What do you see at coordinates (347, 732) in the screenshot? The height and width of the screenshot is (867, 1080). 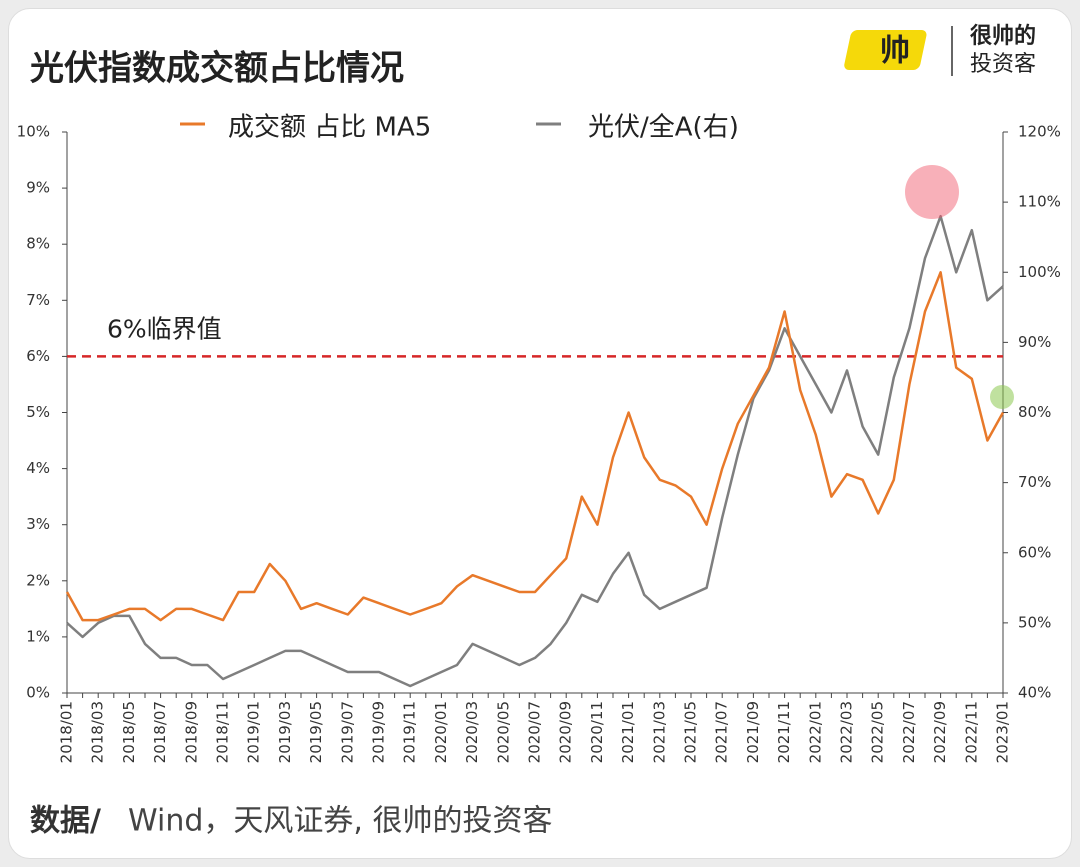 I see `x-tick-label: 2019/07` at bounding box center [347, 732].